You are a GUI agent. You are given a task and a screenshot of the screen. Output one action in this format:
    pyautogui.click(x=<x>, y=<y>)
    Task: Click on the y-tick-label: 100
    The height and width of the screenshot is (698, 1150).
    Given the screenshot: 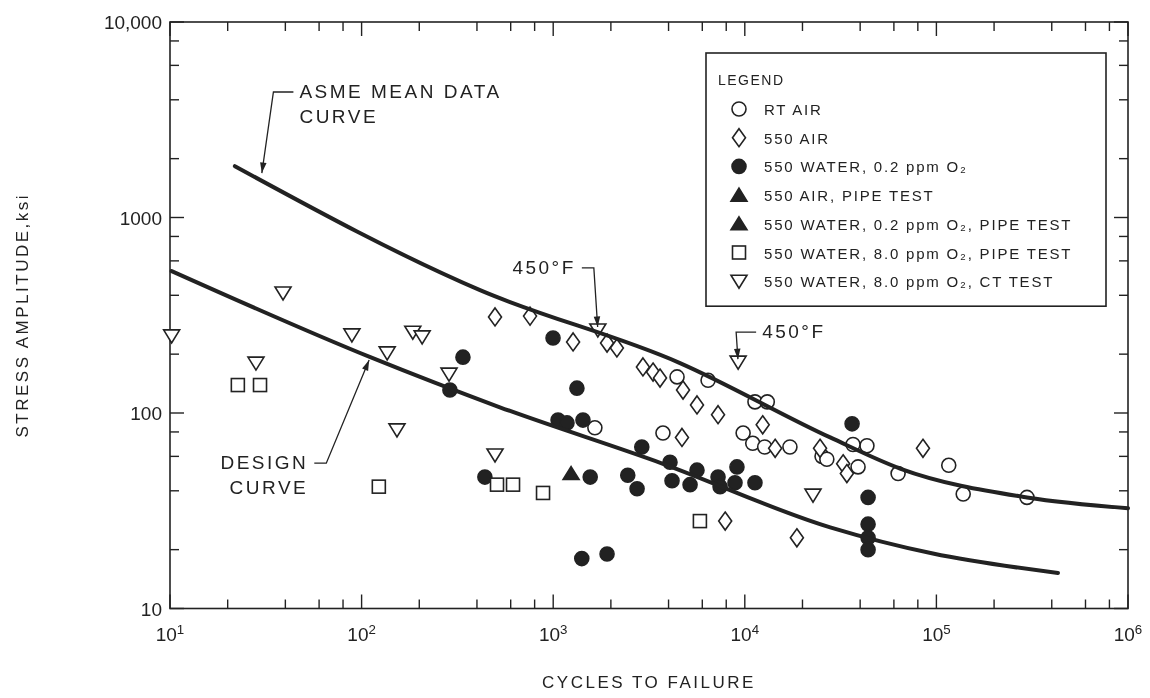 What is the action you would take?
    pyautogui.click(x=146, y=413)
    